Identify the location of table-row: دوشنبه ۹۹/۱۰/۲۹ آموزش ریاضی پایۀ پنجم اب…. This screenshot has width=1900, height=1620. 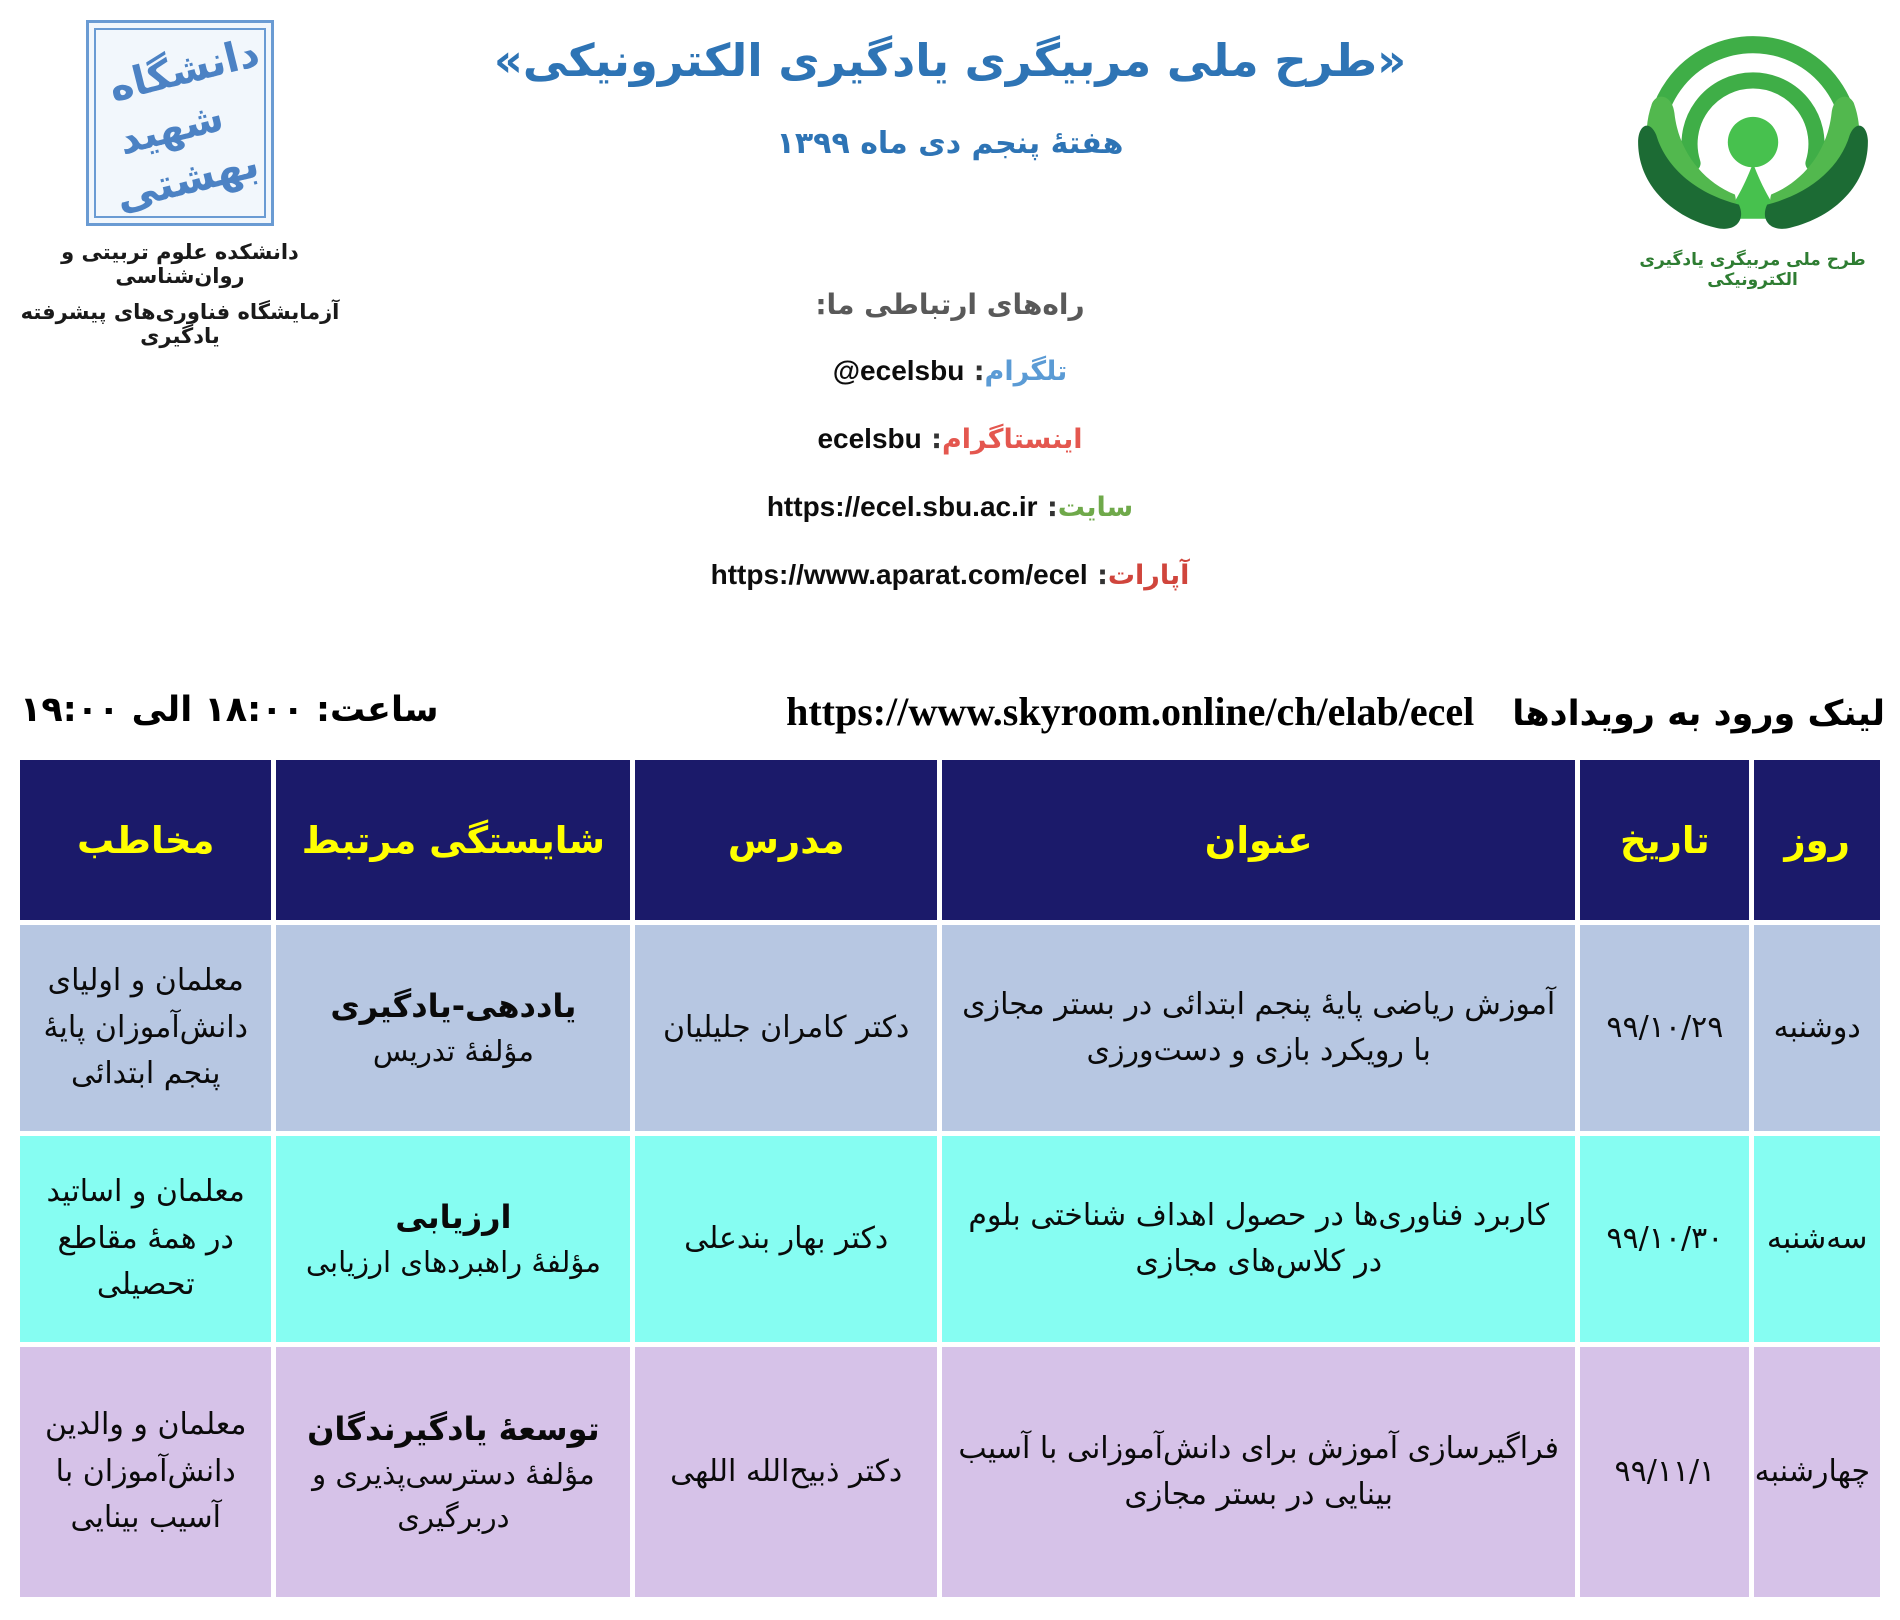
(950, 1028).